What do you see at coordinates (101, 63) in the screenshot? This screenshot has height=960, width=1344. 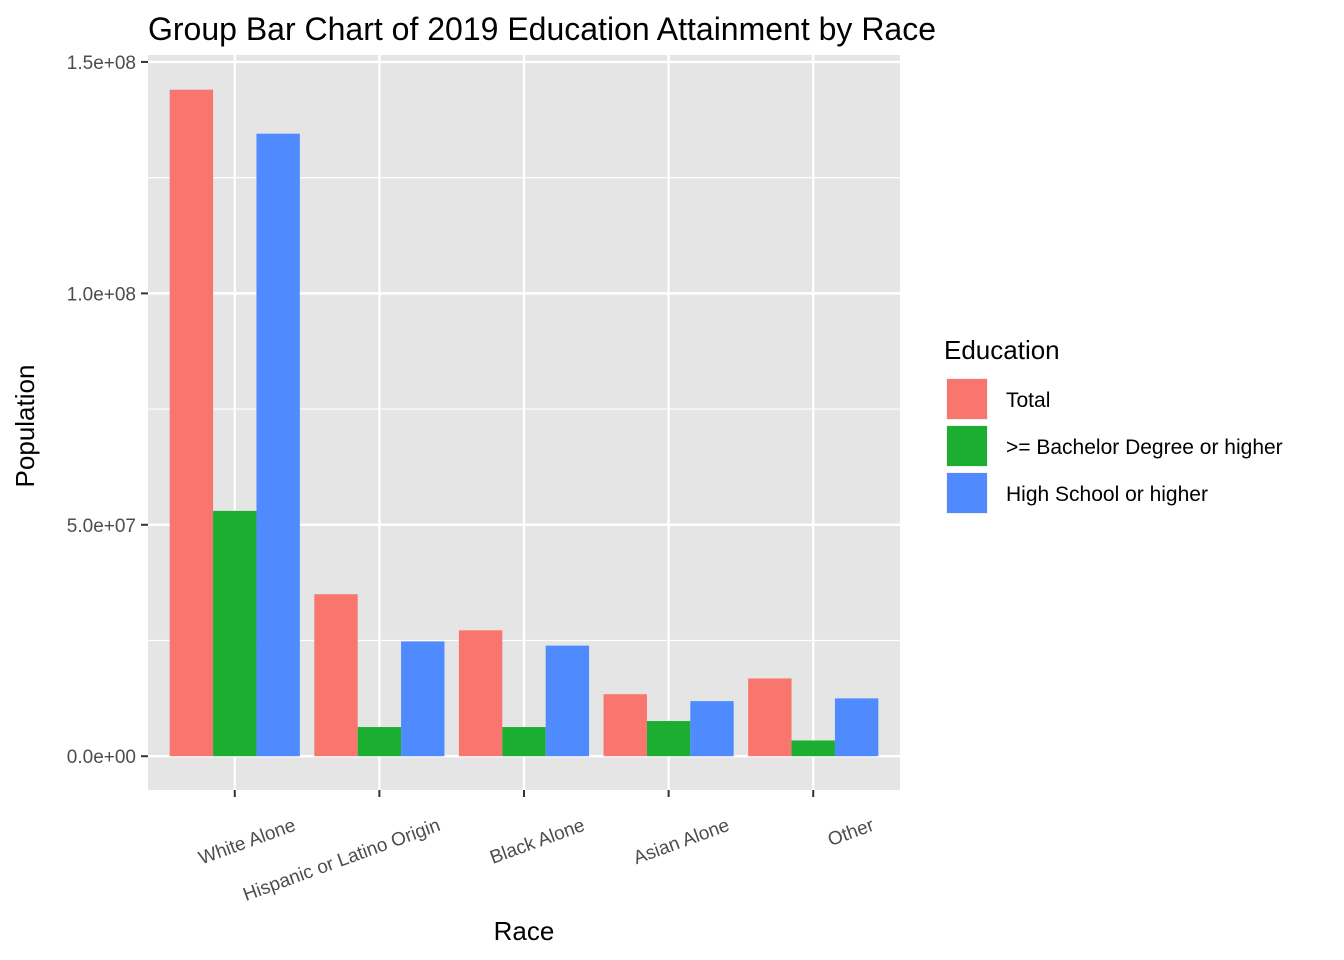 I see `y-tick-label: 1.5e+08` at bounding box center [101, 63].